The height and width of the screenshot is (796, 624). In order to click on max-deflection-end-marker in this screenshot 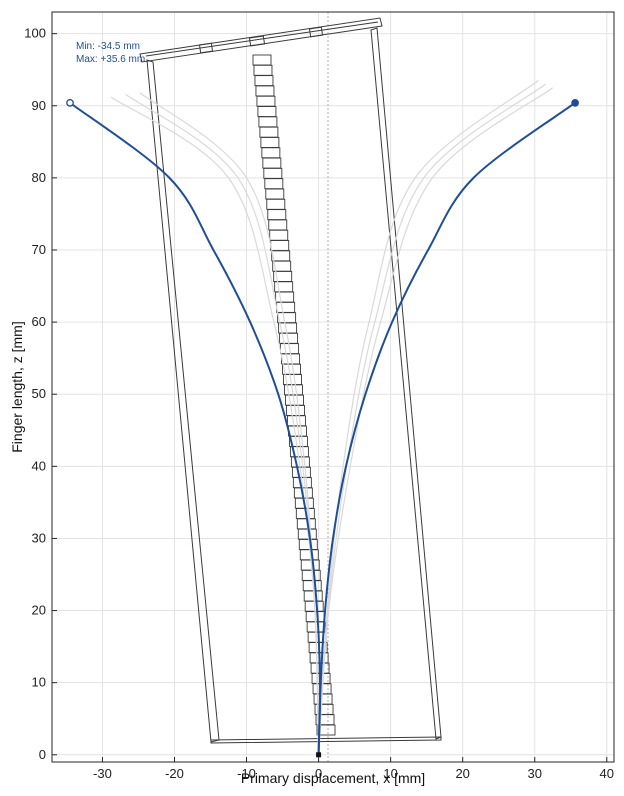, I will do `click(575, 103)`.